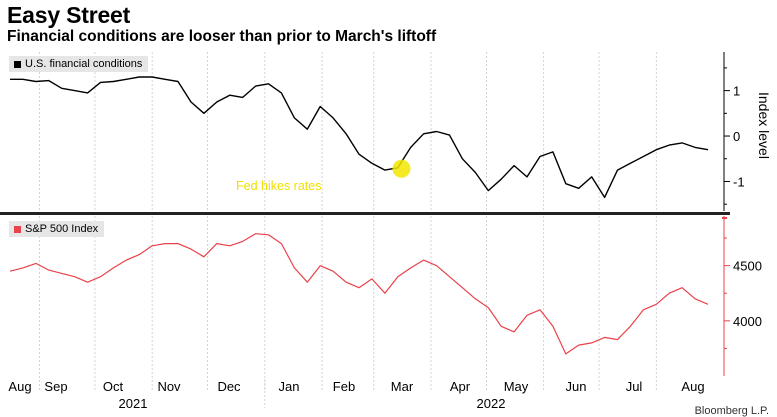 The height and width of the screenshot is (417, 777). Describe the element at coordinates (491, 403) in the screenshot. I see `x-year-label: 2022` at that location.